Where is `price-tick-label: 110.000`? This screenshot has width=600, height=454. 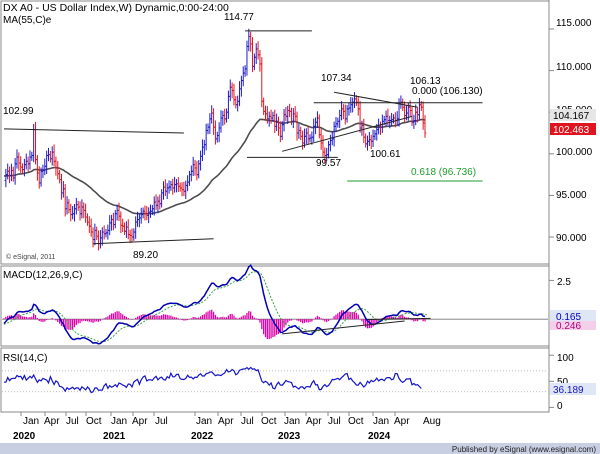
price-tick-label: 110.000 is located at coordinates (574, 67).